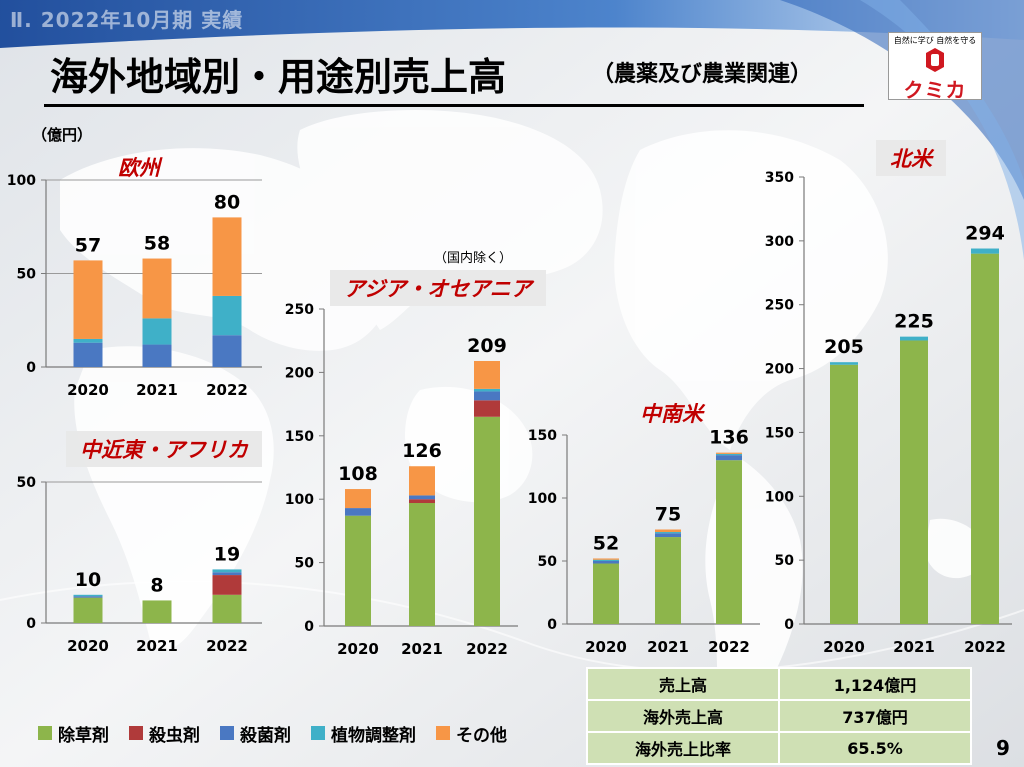 The width and height of the screenshot is (1024, 767). I want to click on company-logo: 自然に学び 自然を守る クミカ, so click(935, 67).